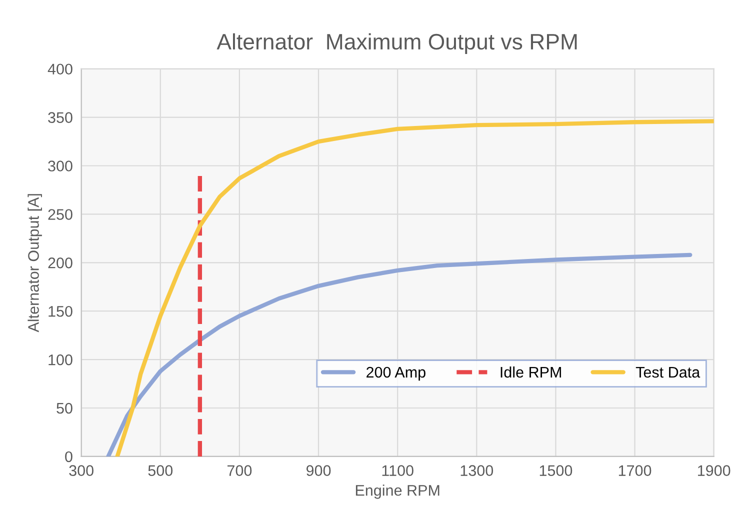  What do you see at coordinates (398, 491) in the screenshot?
I see `x-axis-title: Engine RPM` at bounding box center [398, 491].